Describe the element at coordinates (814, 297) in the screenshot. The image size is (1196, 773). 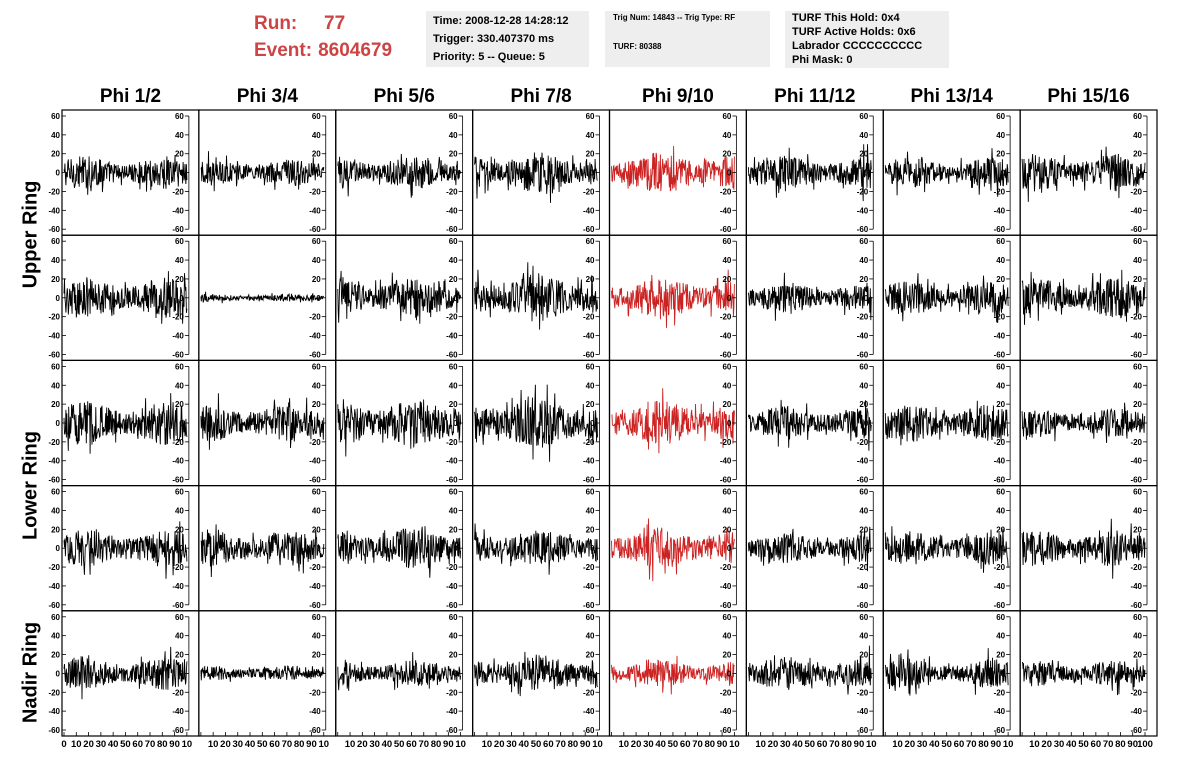
I see `panel-r1-c5: -60 -40 -20 0 20 40 60` at that location.